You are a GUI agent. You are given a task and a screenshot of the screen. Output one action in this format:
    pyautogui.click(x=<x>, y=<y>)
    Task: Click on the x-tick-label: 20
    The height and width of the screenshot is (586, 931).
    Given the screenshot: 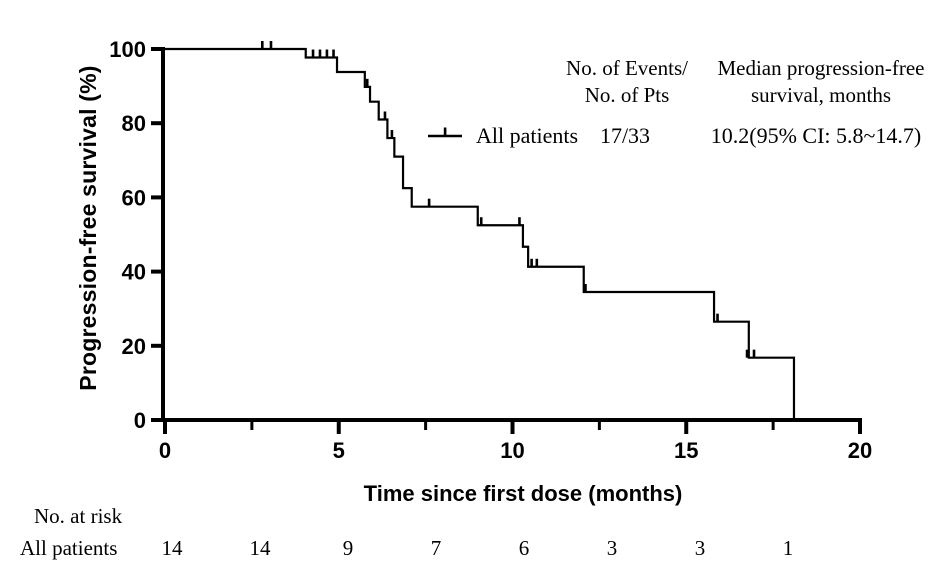 What is the action you would take?
    pyautogui.click(x=860, y=450)
    